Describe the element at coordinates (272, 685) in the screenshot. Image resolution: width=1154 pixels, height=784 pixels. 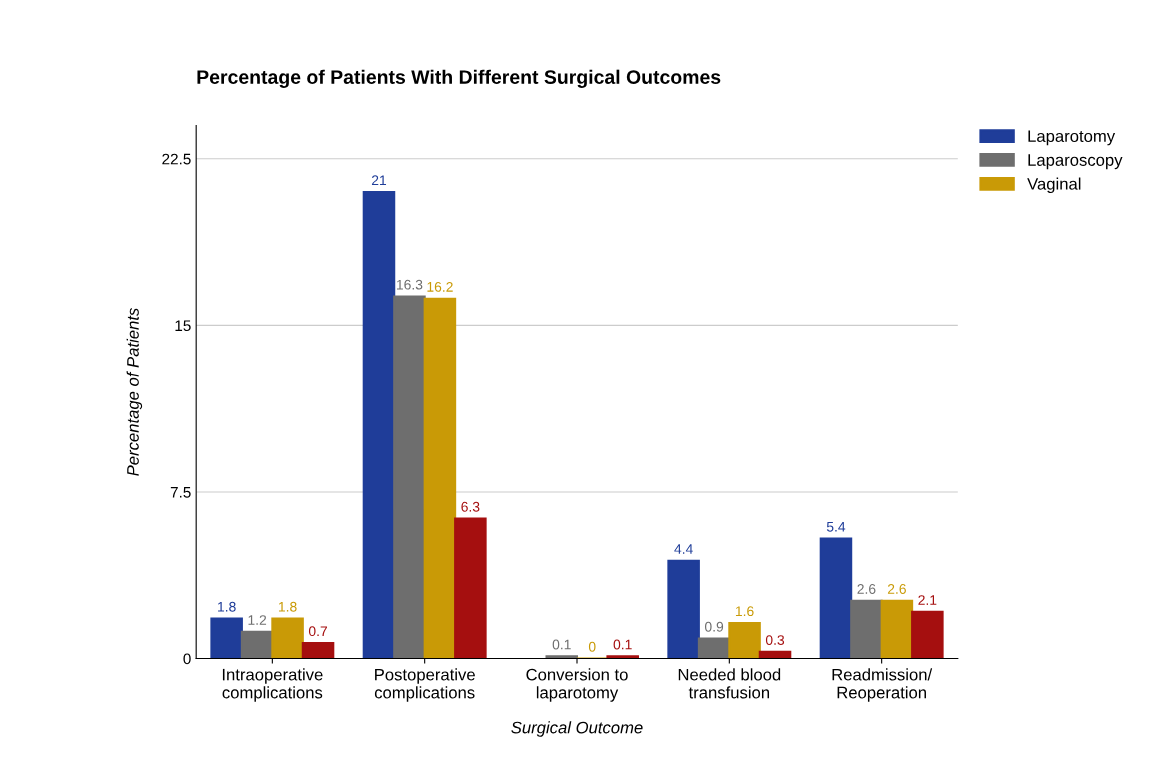
I see `x-tick-label: Intraoperative complications` at that location.